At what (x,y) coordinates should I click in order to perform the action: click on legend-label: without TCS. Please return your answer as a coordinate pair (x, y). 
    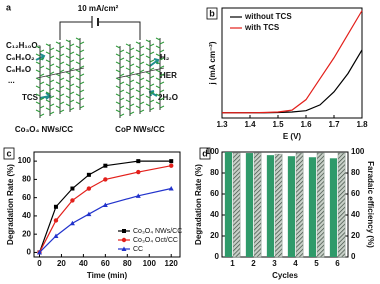
    Looking at the image, I should click on (268, 16).